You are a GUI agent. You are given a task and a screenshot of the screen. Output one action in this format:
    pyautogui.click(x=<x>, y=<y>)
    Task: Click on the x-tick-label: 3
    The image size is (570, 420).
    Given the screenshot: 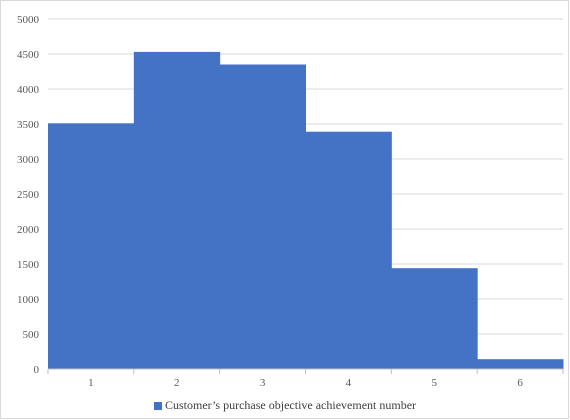 What is the action you would take?
    pyautogui.click(x=263, y=383)
    